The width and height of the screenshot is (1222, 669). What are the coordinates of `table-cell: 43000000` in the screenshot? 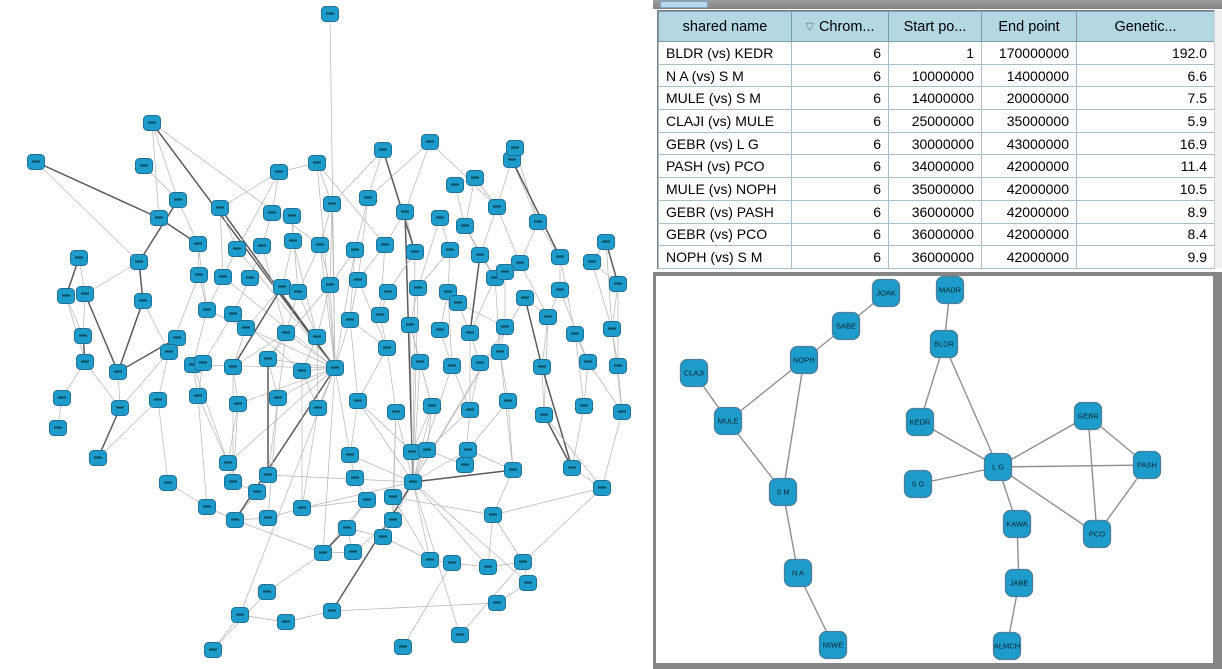 It's located at (1029, 143).